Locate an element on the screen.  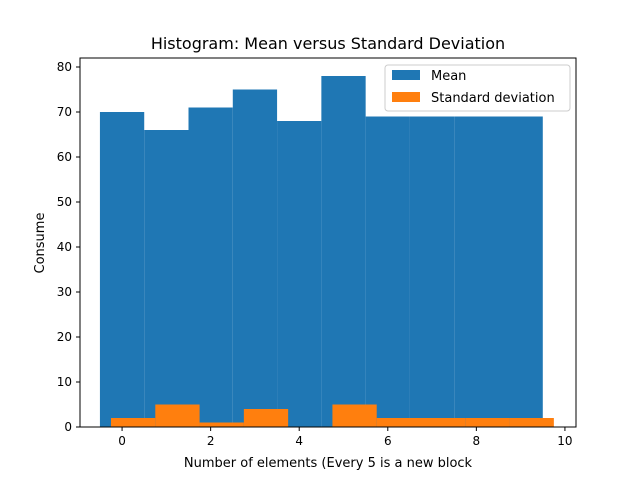
legend-swatch-standard-deviation is located at coordinates (406, 97).